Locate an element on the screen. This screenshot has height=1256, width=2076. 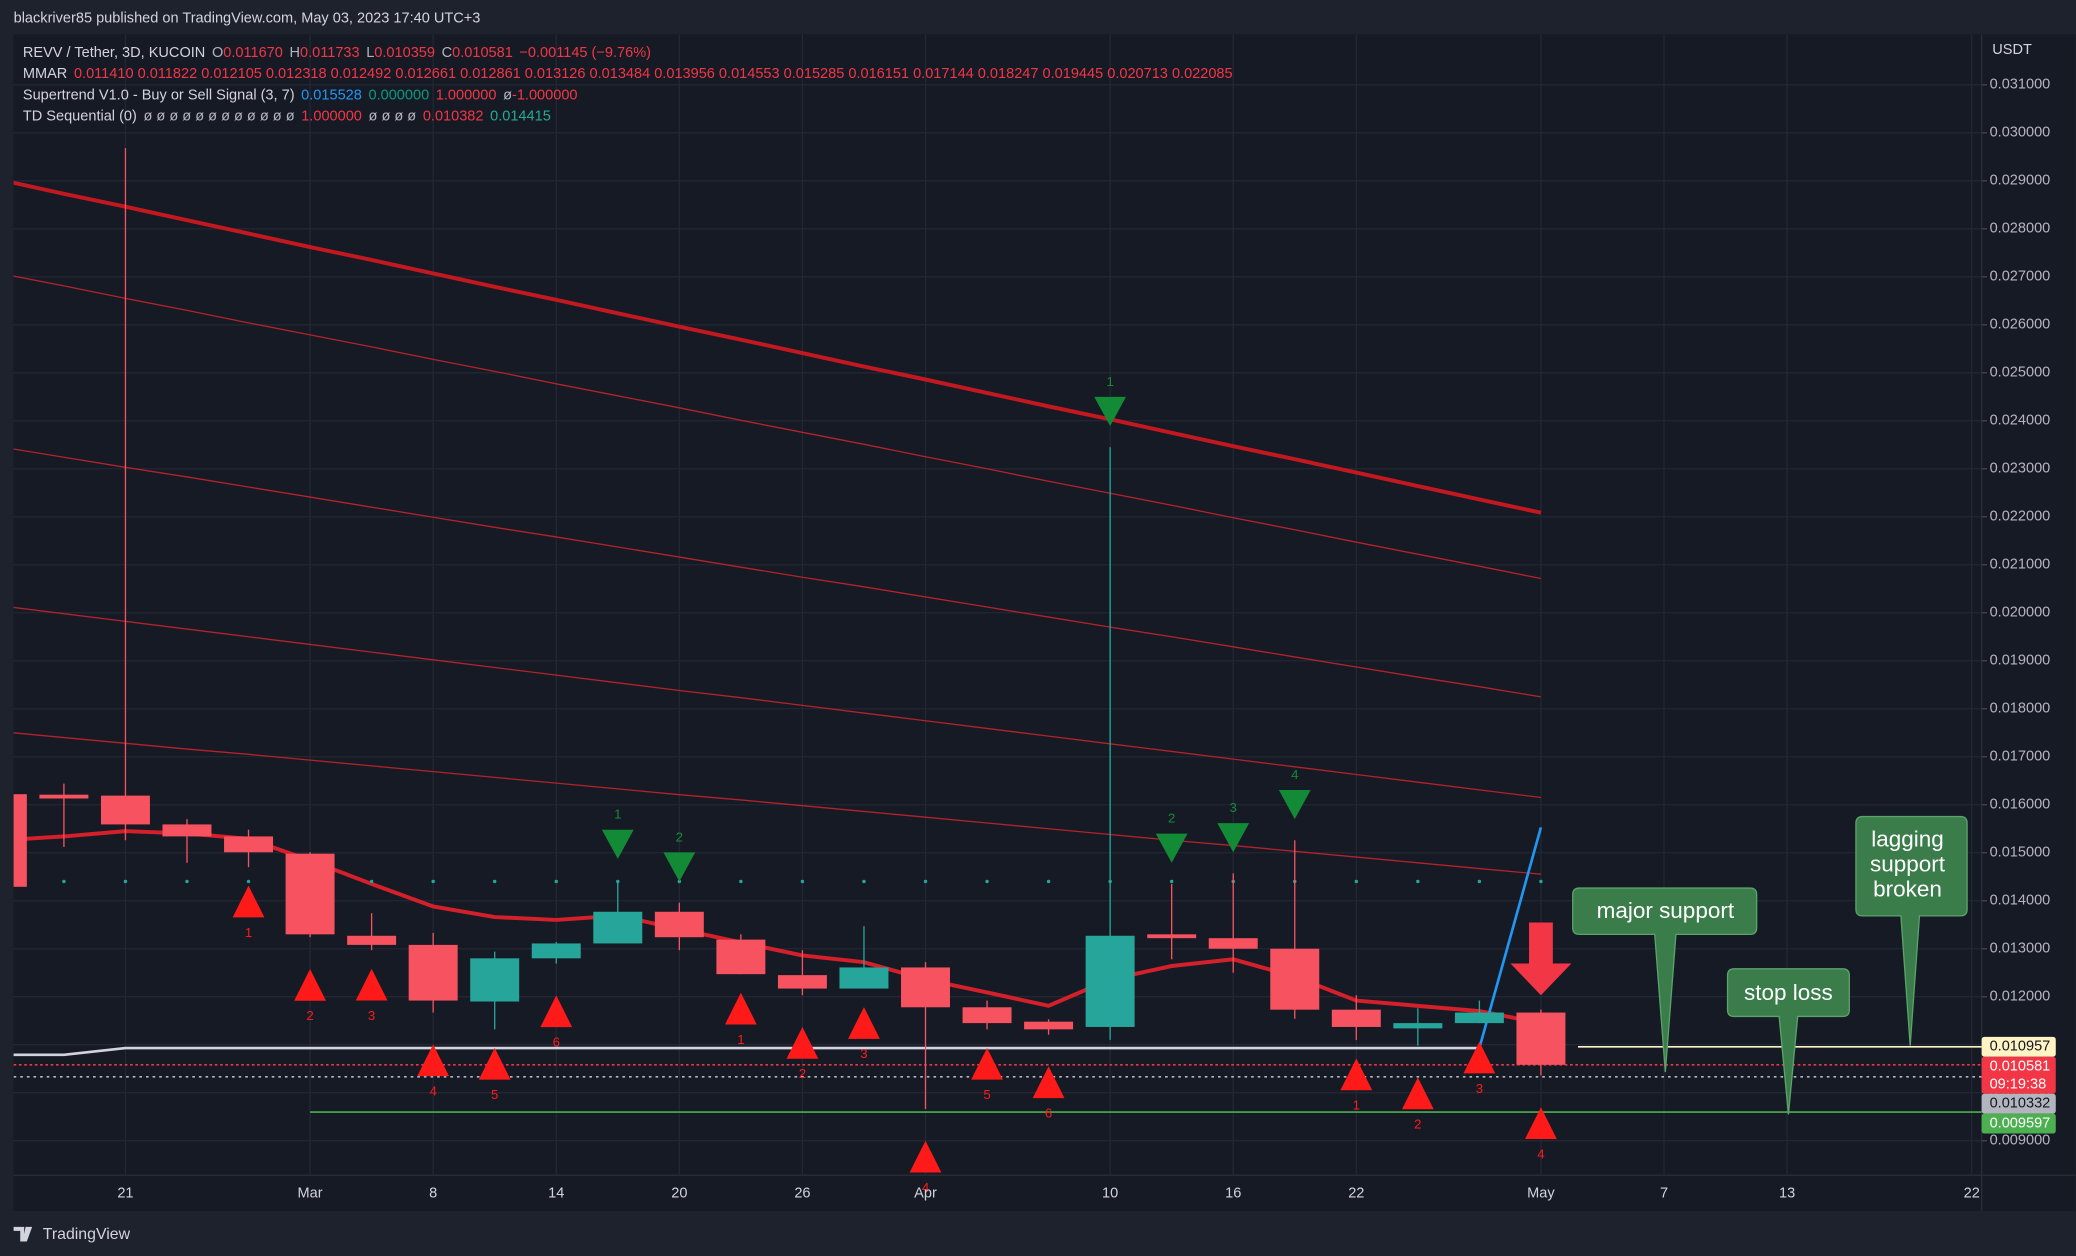
brand-logo is located at coordinates (23, 1234).